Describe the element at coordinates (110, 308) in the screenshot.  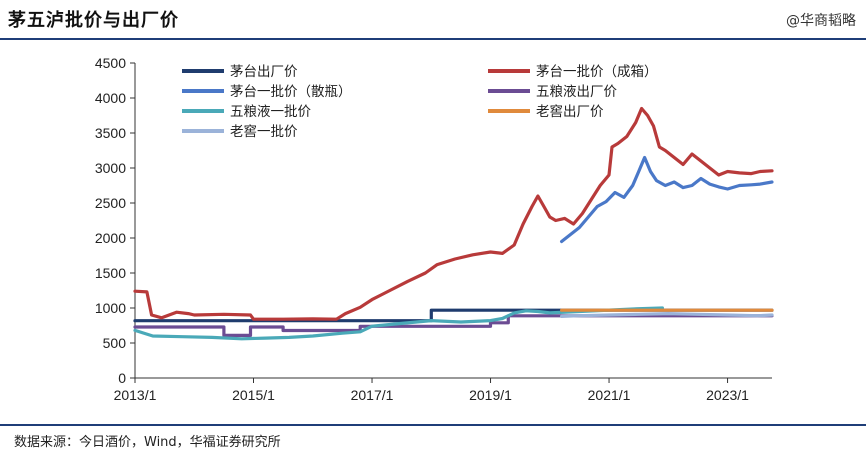
I see `y-tick-label: 1000` at that location.